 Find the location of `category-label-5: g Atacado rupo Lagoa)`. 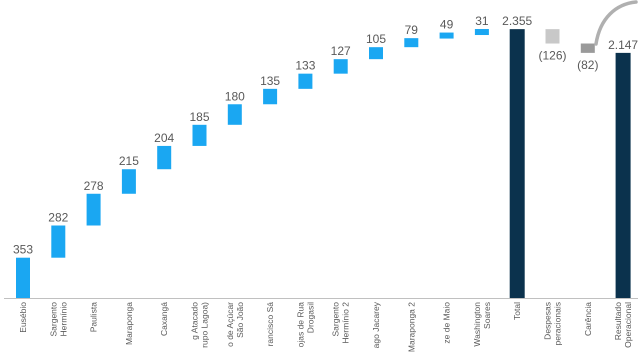

category-label-5: g Atacado rupo Lagoa) is located at coordinates (200, 325).